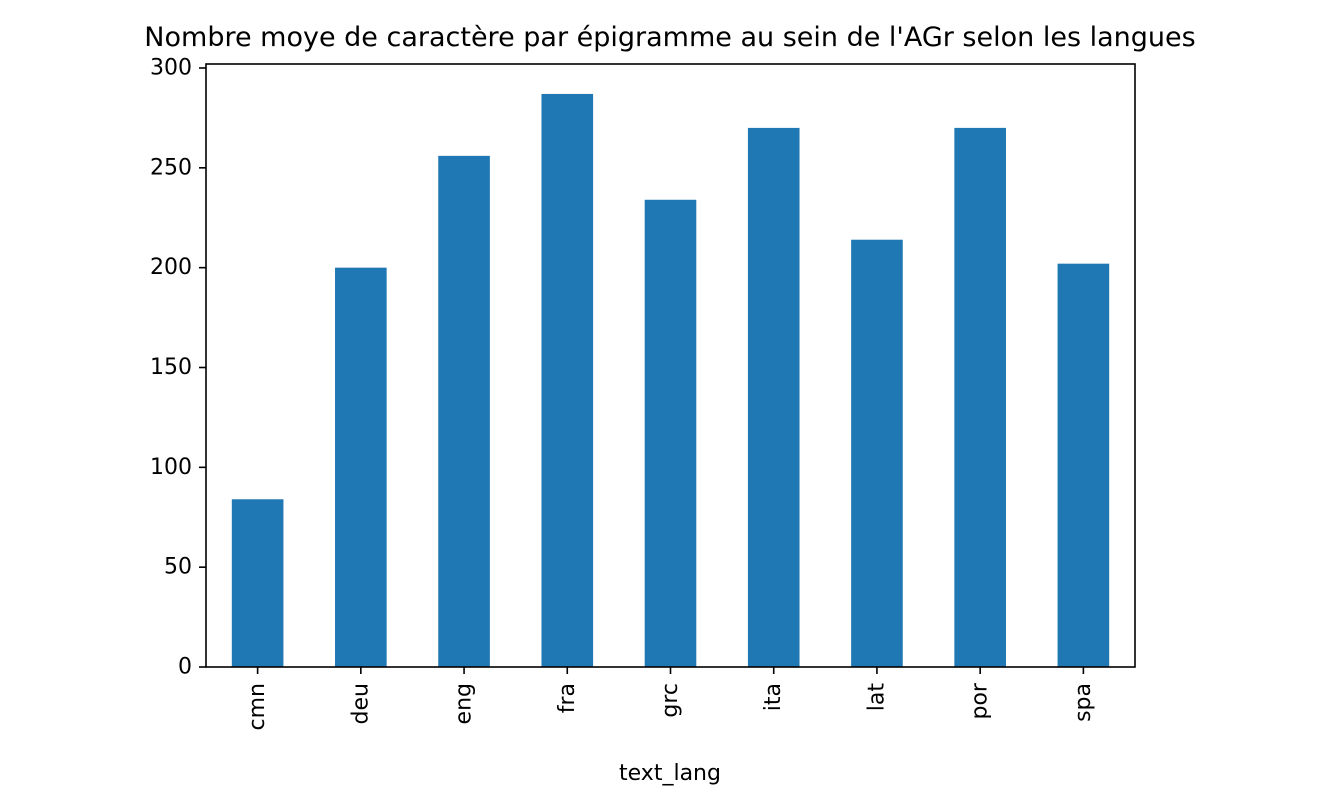  I want to click on x-tick-label-por: por, so click(980, 700).